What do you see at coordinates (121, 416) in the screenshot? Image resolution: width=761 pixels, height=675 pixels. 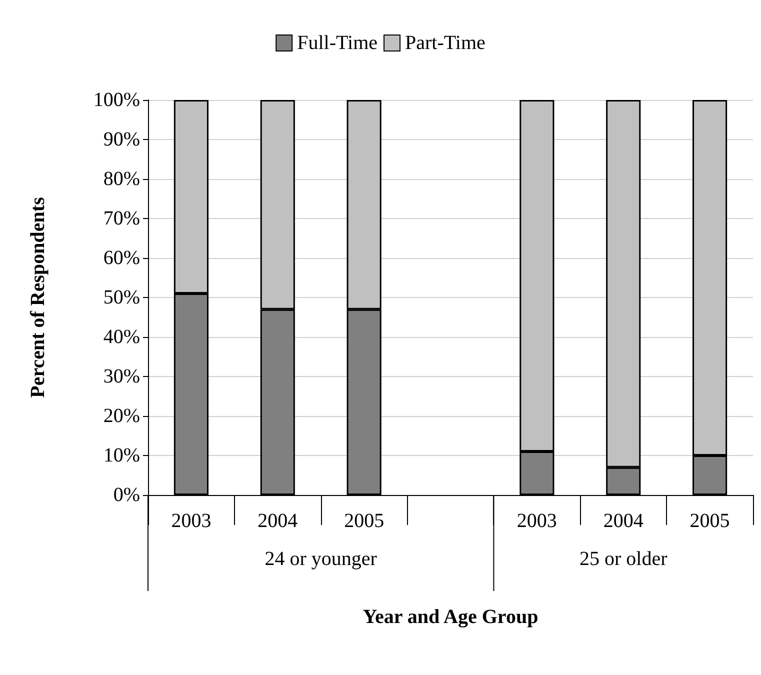 I see `y-tick-label: 20%` at bounding box center [121, 416].